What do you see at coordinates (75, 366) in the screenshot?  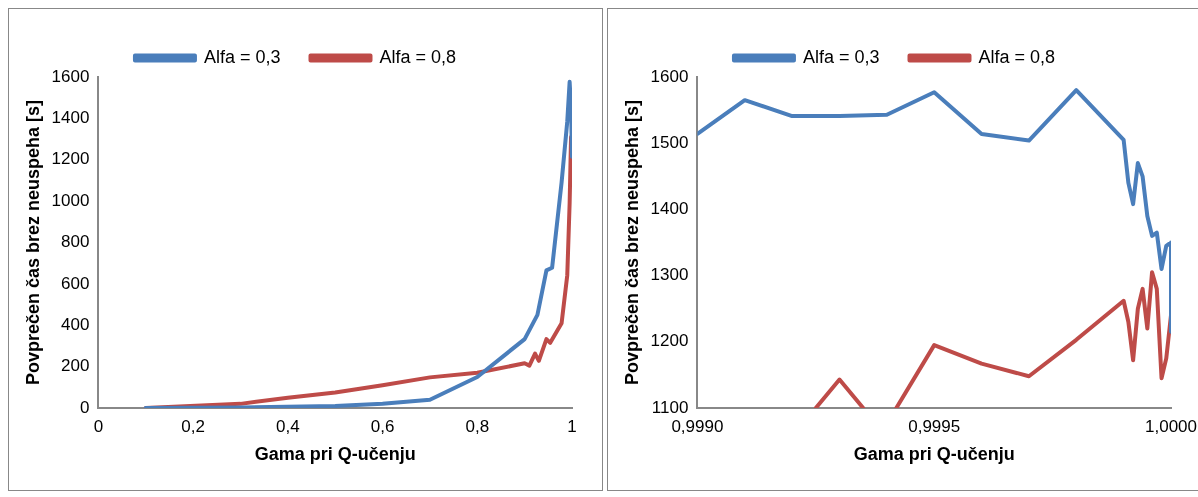 I see `y-tick-label: 200` at bounding box center [75, 366].